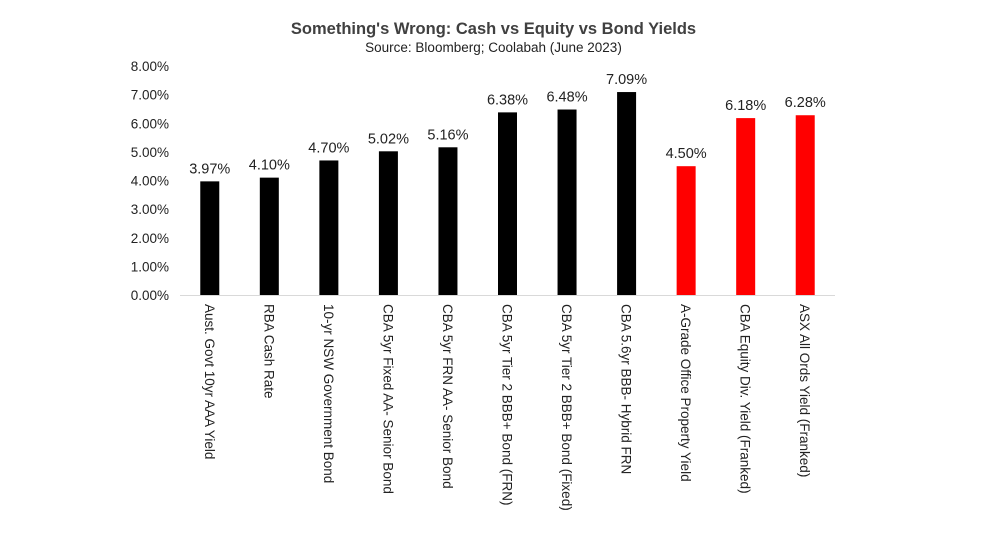 The image size is (987, 544). What do you see at coordinates (209, 381) in the screenshot?
I see `category-label: Aust. Govt 10yr AAA Yield` at bounding box center [209, 381].